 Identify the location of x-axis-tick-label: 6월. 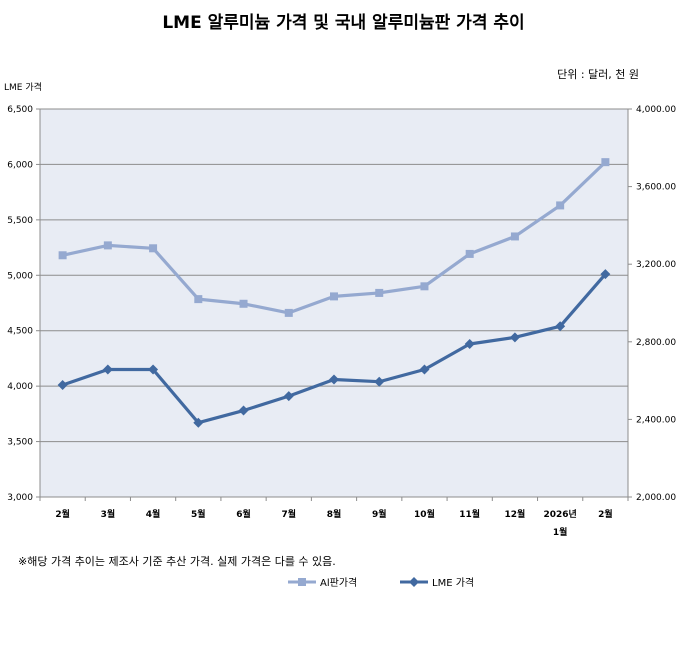
(243, 514).